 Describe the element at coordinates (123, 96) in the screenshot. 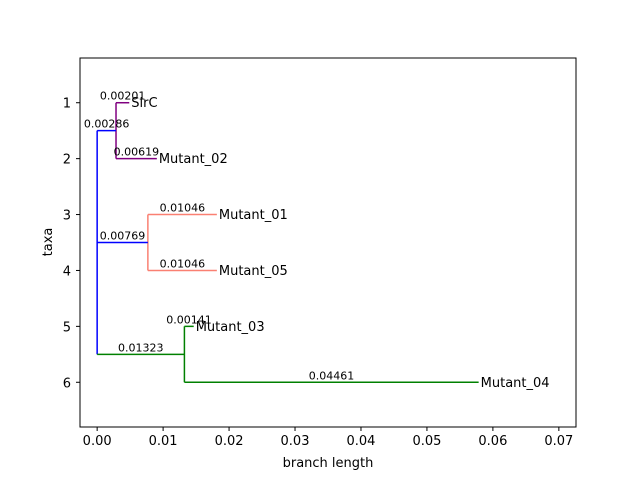

I see `branch-length-label-3: 0.00201` at that location.